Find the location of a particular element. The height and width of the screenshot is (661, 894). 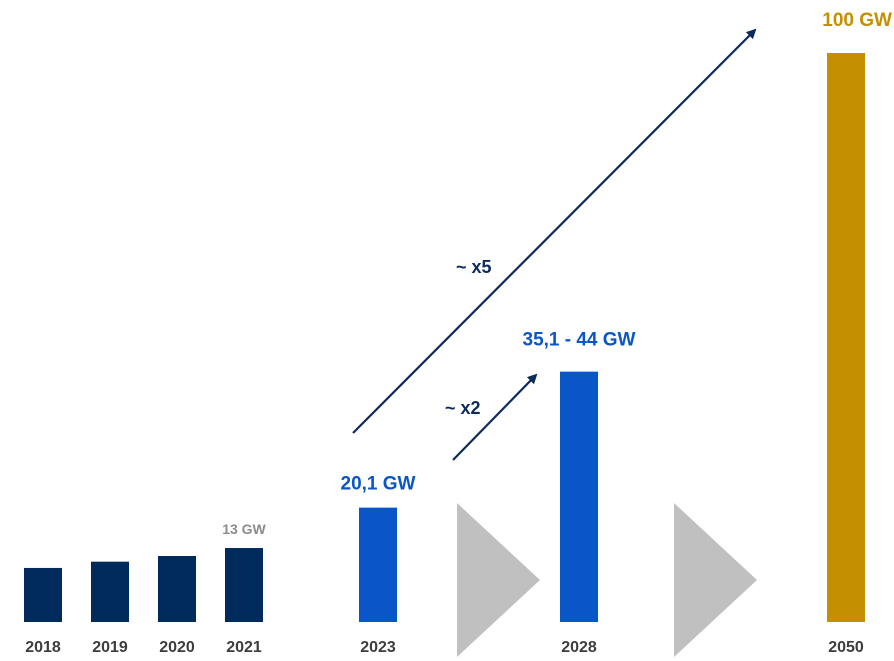

bar-2018 is located at coordinates (43, 594).